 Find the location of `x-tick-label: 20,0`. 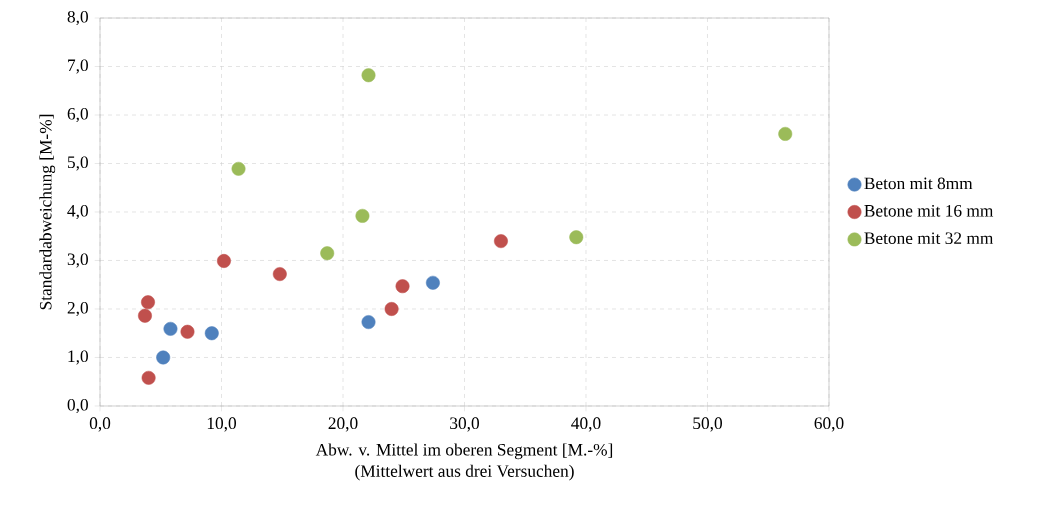

x-tick-label: 20,0 is located at coordinates (343, 424).